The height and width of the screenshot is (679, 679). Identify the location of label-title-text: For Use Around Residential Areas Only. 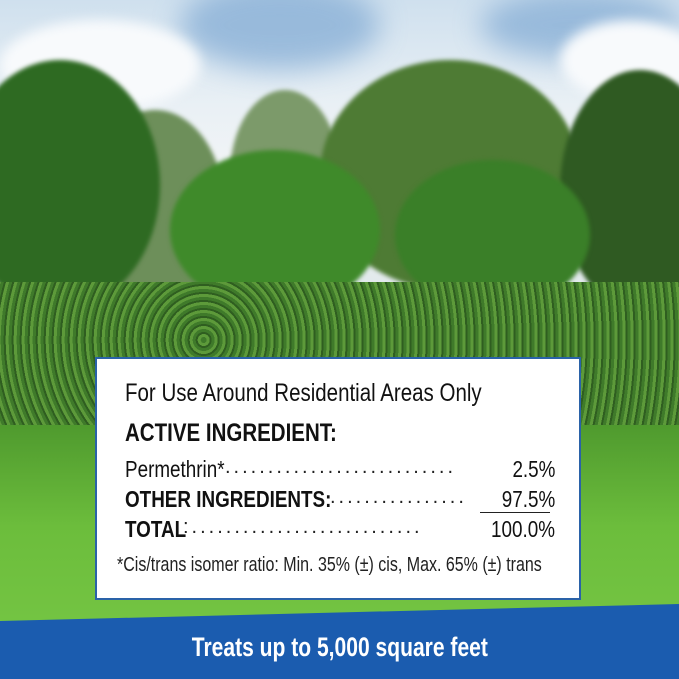
(303, 393).